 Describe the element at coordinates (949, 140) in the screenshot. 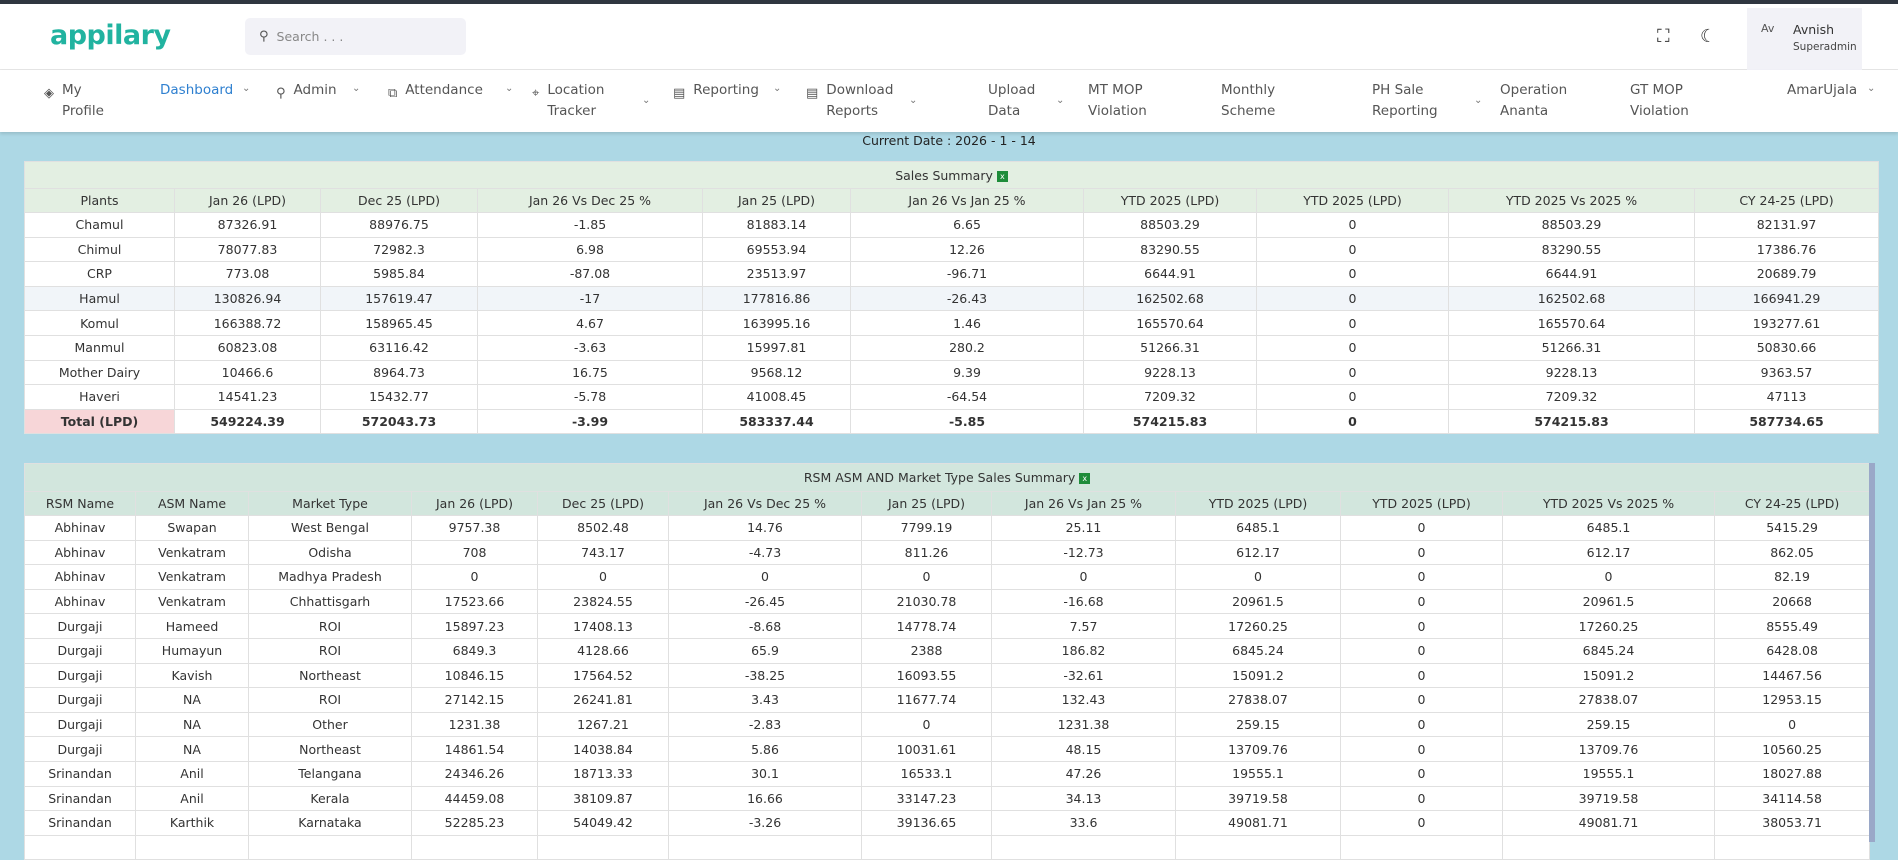

I see `current-date: Current Date : 2026 - 1 - 14` at that location.